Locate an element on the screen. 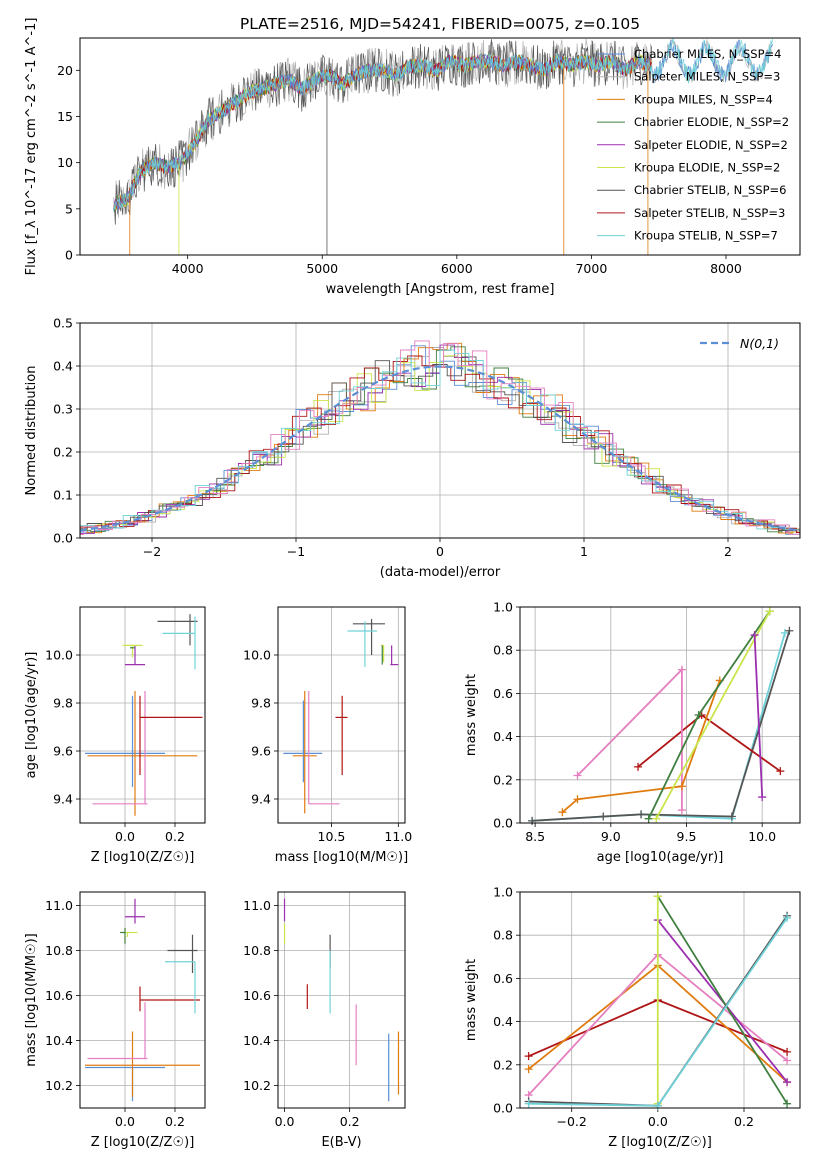  y-tick-label: 10.2 is located at coordinates (59, 1085).